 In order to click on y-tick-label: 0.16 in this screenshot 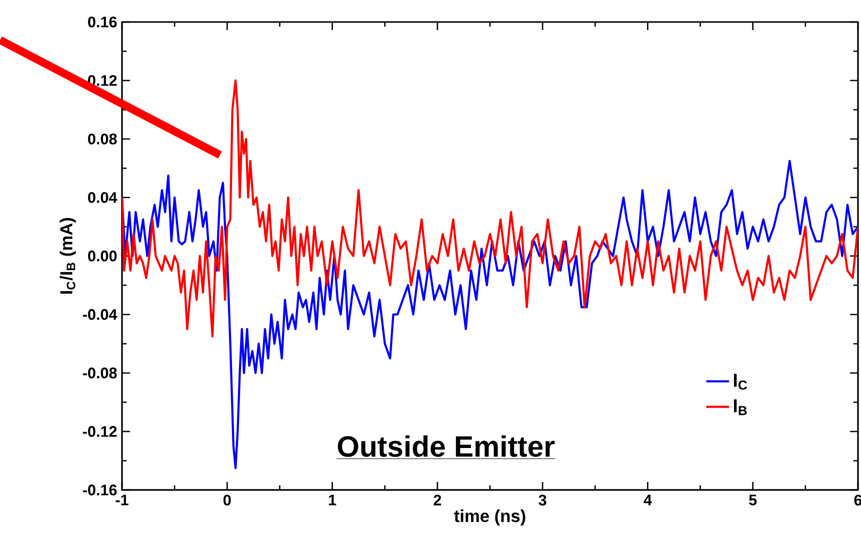, I will do `click(102, 22)`.